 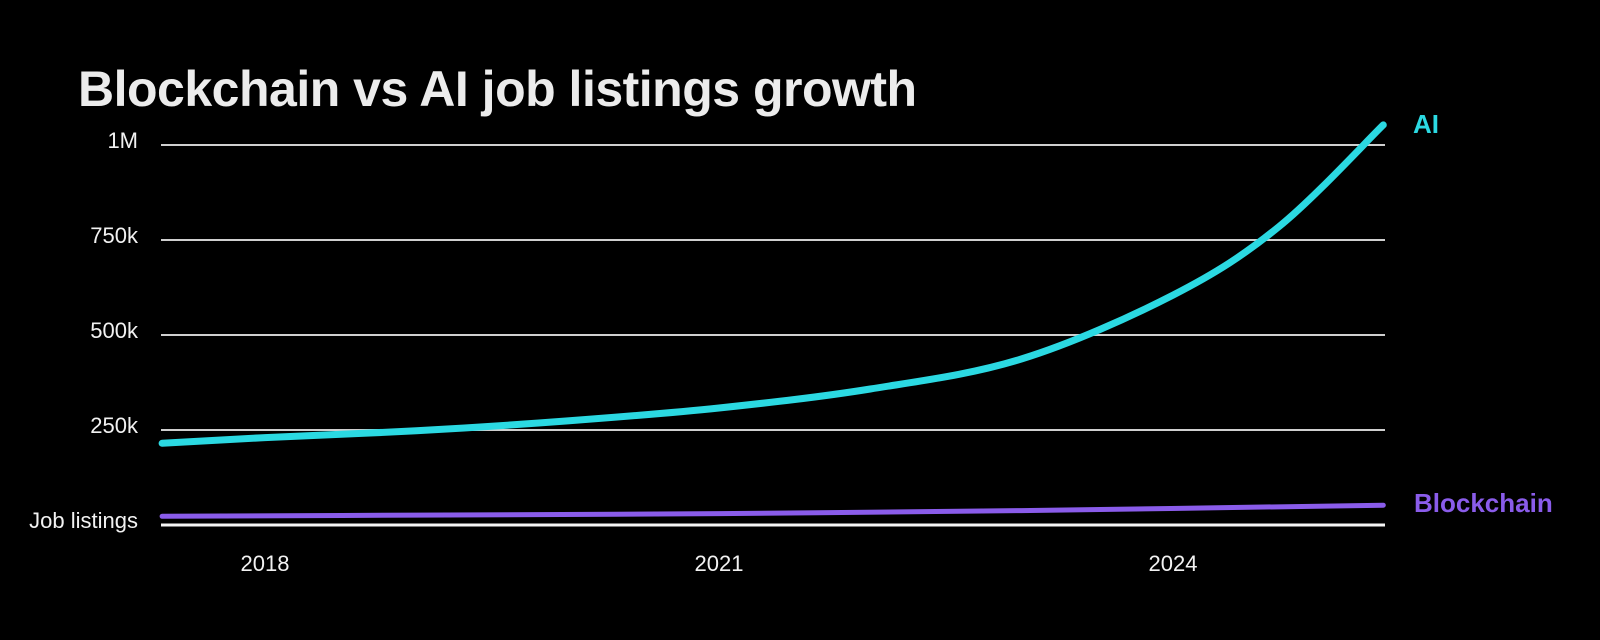 What do you see at coordinates (83, 520) in the screenshot?
I see `y-axis-label-job-listings: Job listings` at bounding box center [83, 520].